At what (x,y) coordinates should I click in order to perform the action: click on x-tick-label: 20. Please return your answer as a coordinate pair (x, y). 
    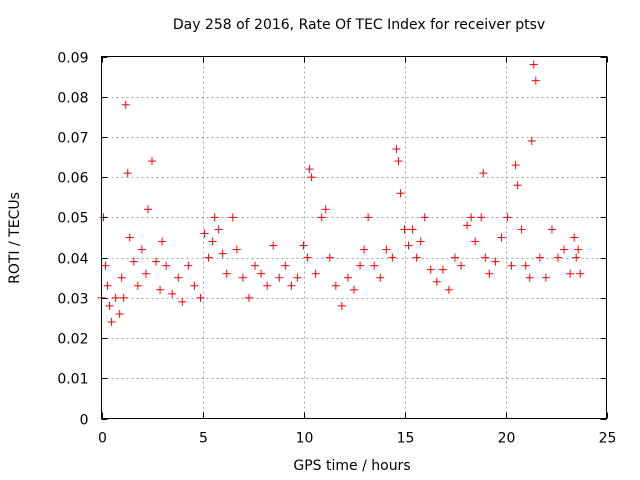
    Looking at the image, I should click on (507, 439).